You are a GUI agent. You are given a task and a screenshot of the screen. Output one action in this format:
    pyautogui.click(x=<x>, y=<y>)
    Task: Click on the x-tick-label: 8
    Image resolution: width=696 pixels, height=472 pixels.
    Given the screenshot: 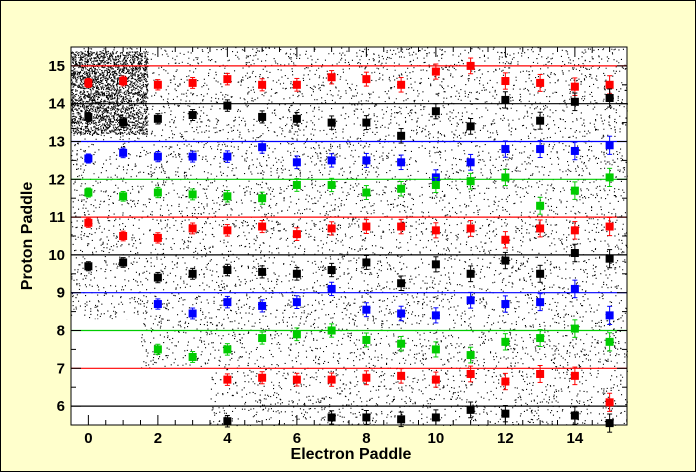 What is the action you would take?
    pyautogui.click(x=366, y=438)
    